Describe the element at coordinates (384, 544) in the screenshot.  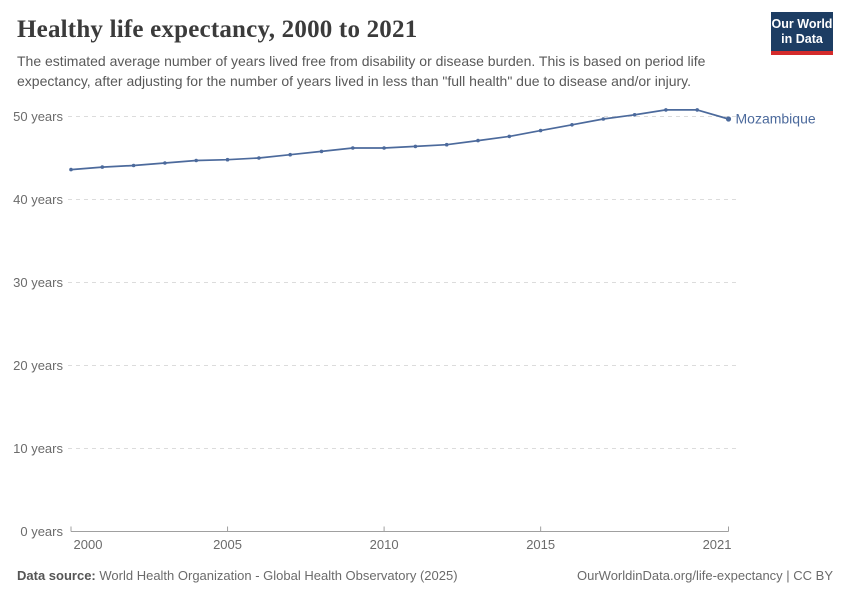
I see `x-axis-tick-label: 2010` at that location.